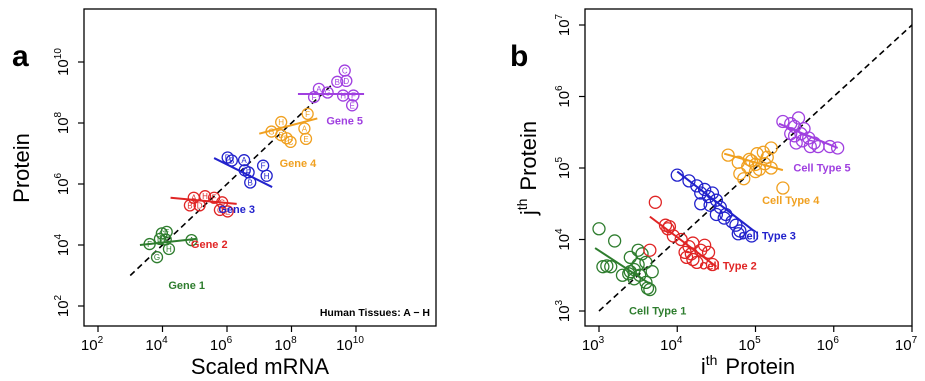 The height and width of the screenshot is (381, 925). I want to click on panel-b-x-ticks: 10³ 10⁴ 10⁵ 10⁶ 10⁷, so click(750, 340).